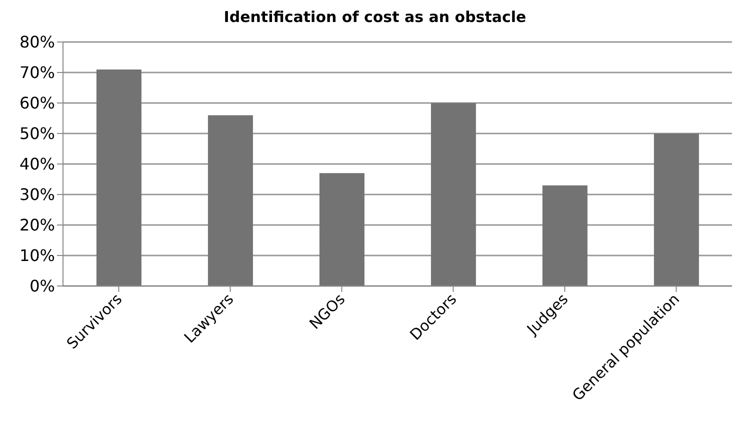 Image resolution: width=750 pixels, height=432 pixels. What do you see at coordinates (37, 103) in the screenshot?
I see `y-tick-label: 60%` at bounding box center [37, 103].